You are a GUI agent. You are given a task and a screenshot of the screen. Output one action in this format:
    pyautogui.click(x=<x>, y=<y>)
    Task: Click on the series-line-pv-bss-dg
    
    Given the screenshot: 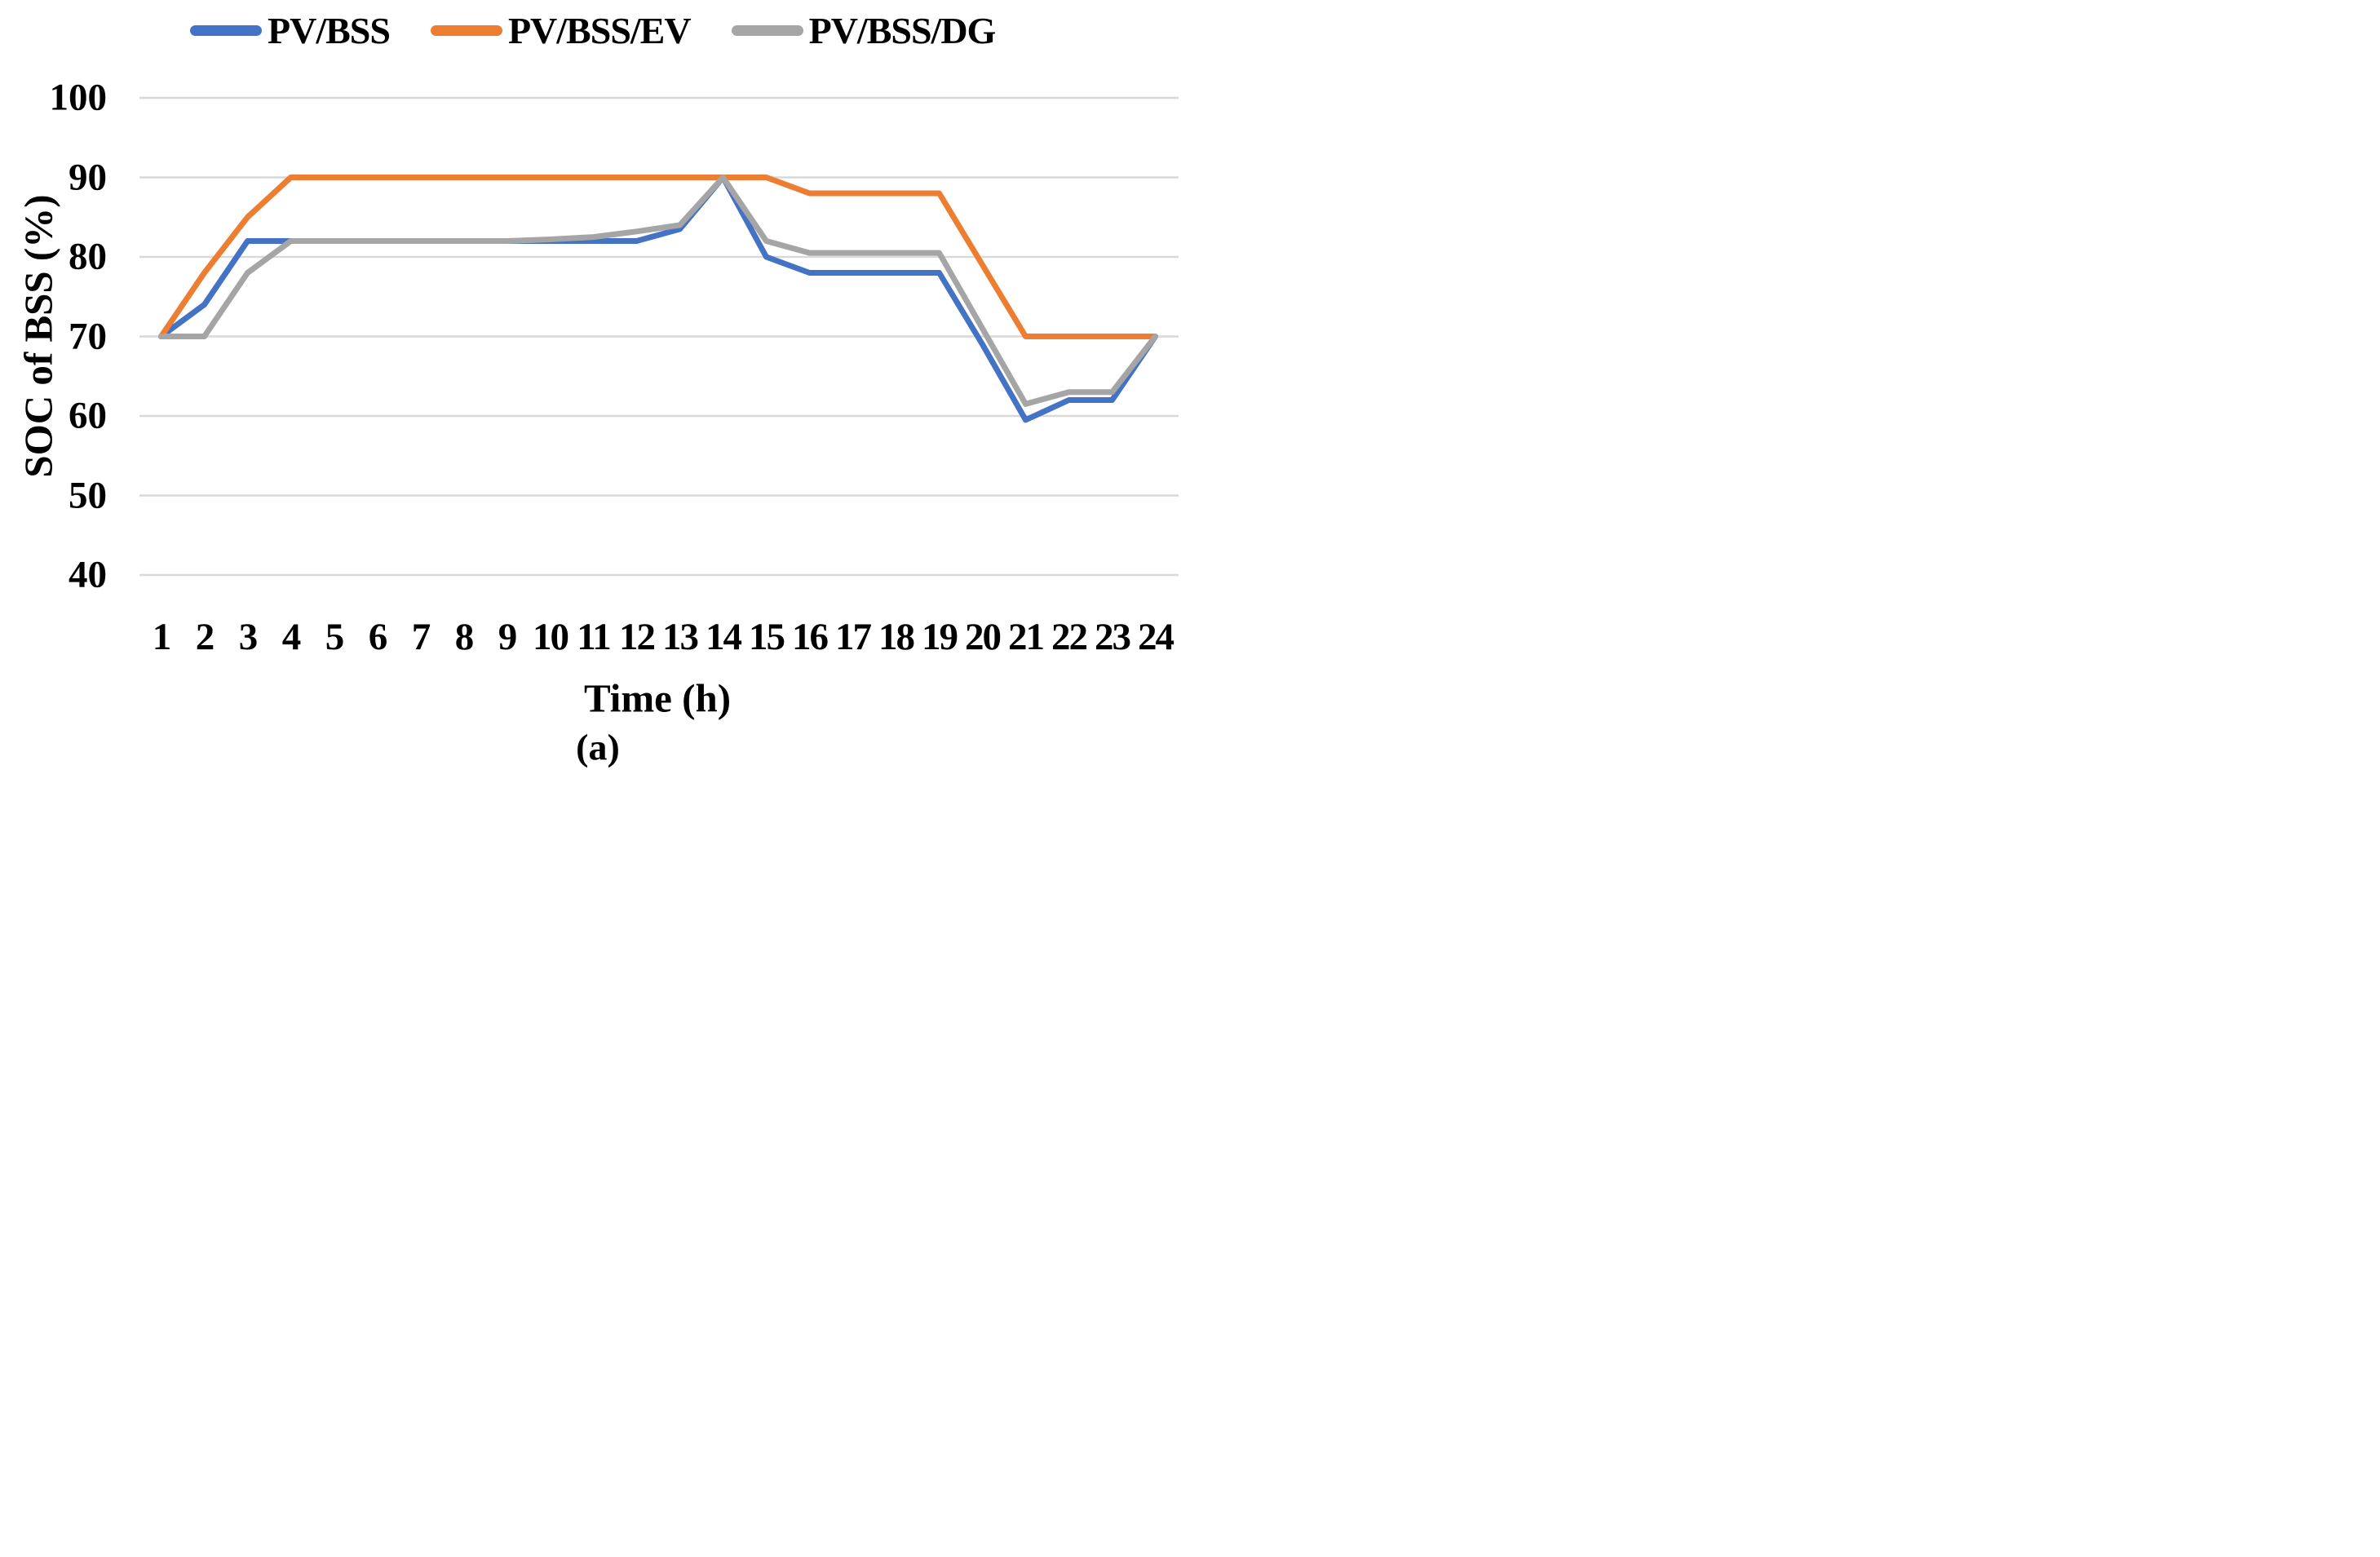 What is the action you would take?
    pyautogui.click(x=658, y=291)
    